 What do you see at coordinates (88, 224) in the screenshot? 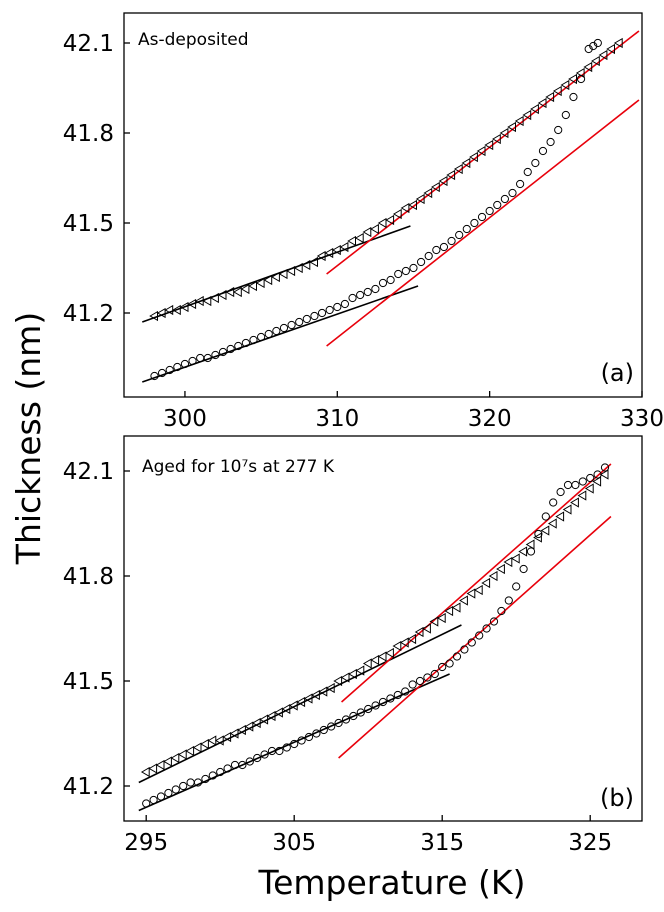
I see `panel-a-y-tick-label: 41.5` at bounding box center [88, 224].